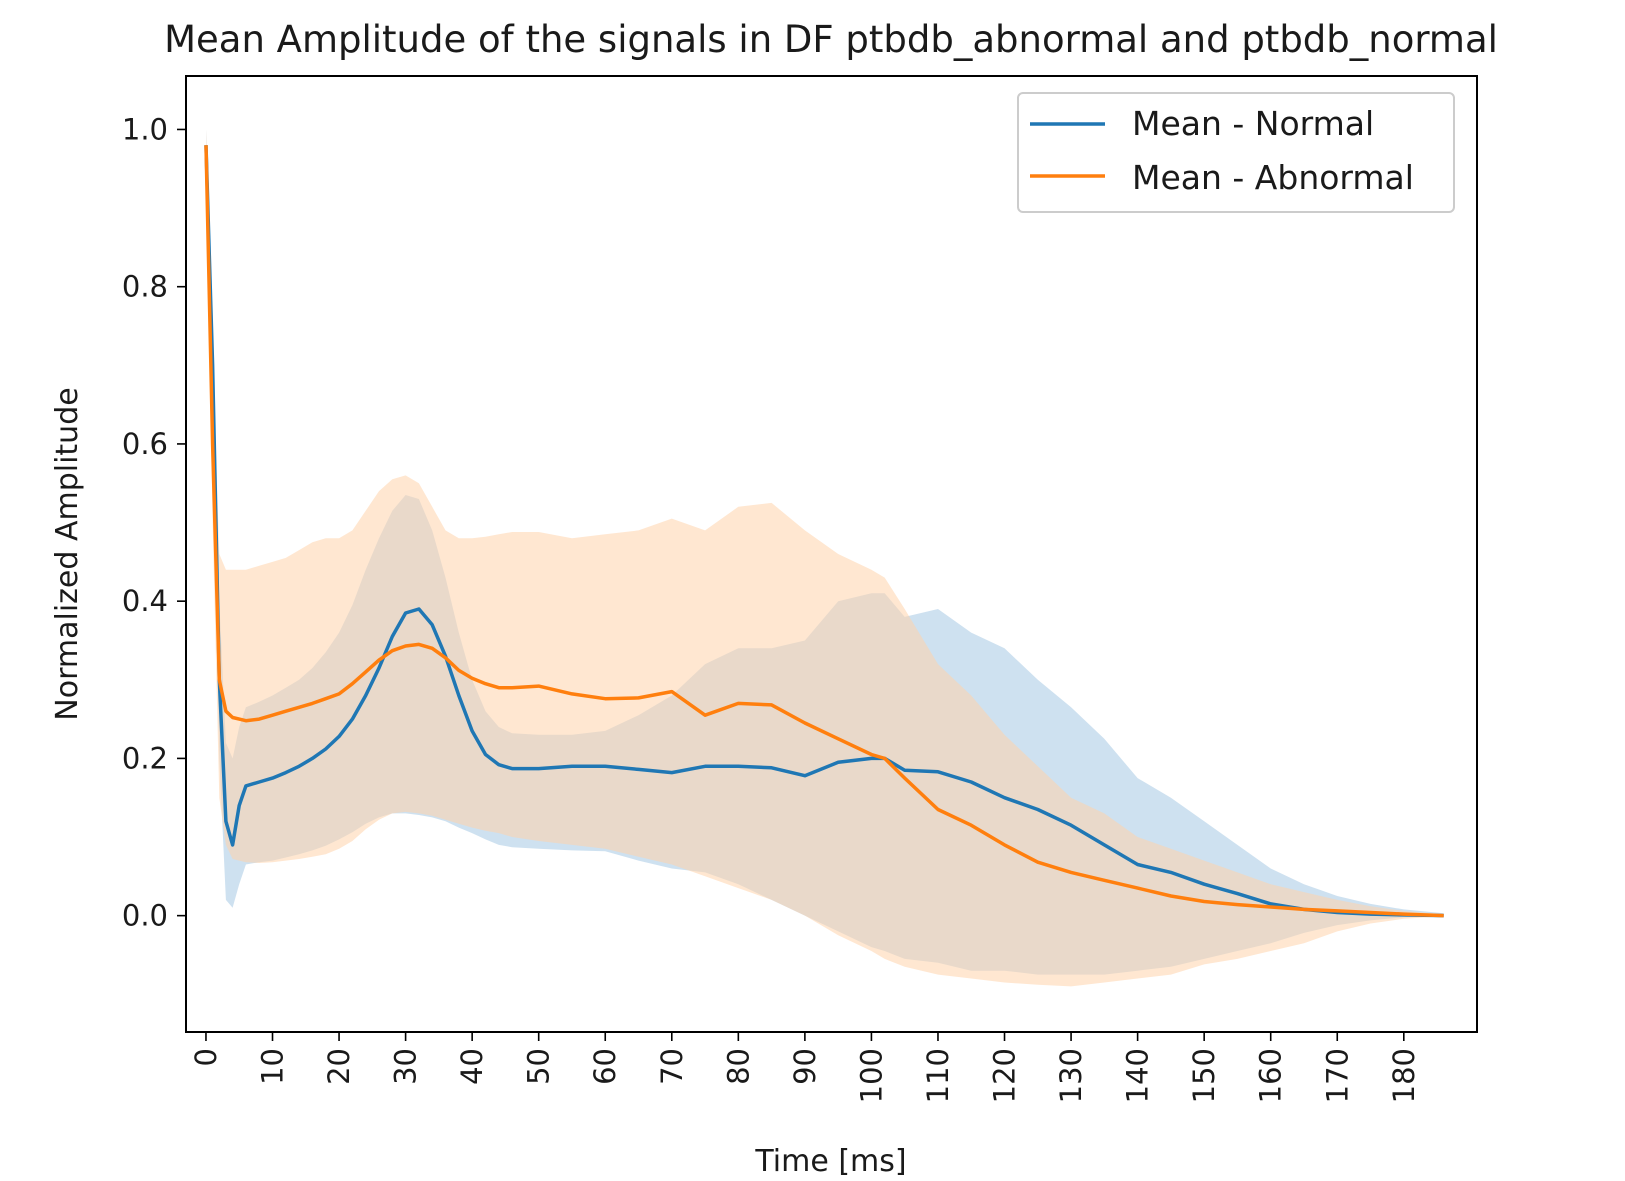 This screenshot has width=1625, height=1181. Describe the element at coordinates (1071, 1075) in the screenshot. I see `x-tick-label: 130` at that location.